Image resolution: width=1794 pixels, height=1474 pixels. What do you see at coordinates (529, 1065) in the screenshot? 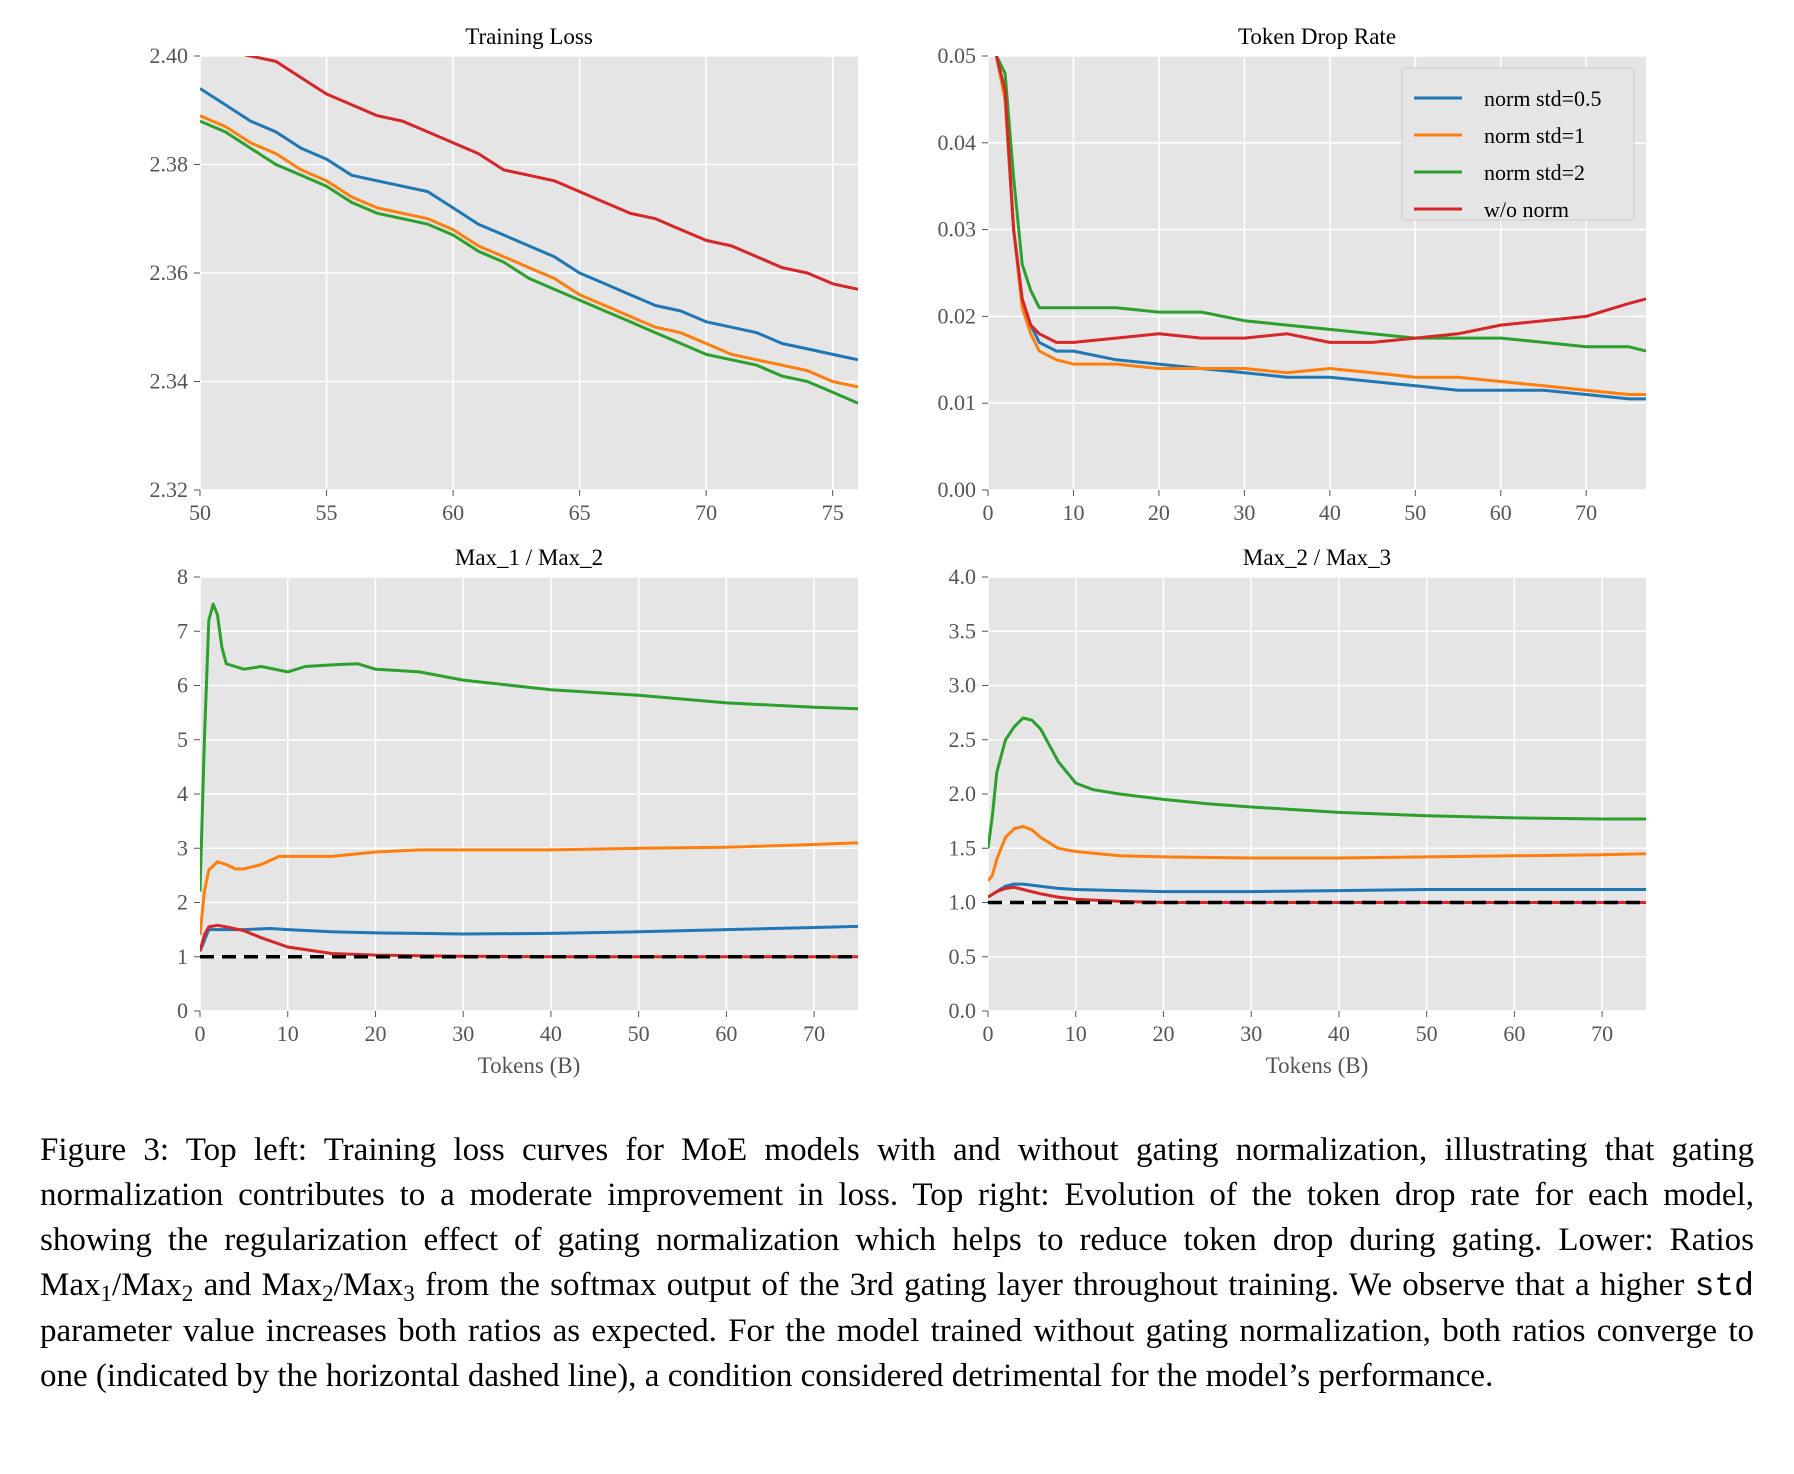
I see `x-axis-label-max1-max2: Tokens (B)` at bounding box center [529, 1065].